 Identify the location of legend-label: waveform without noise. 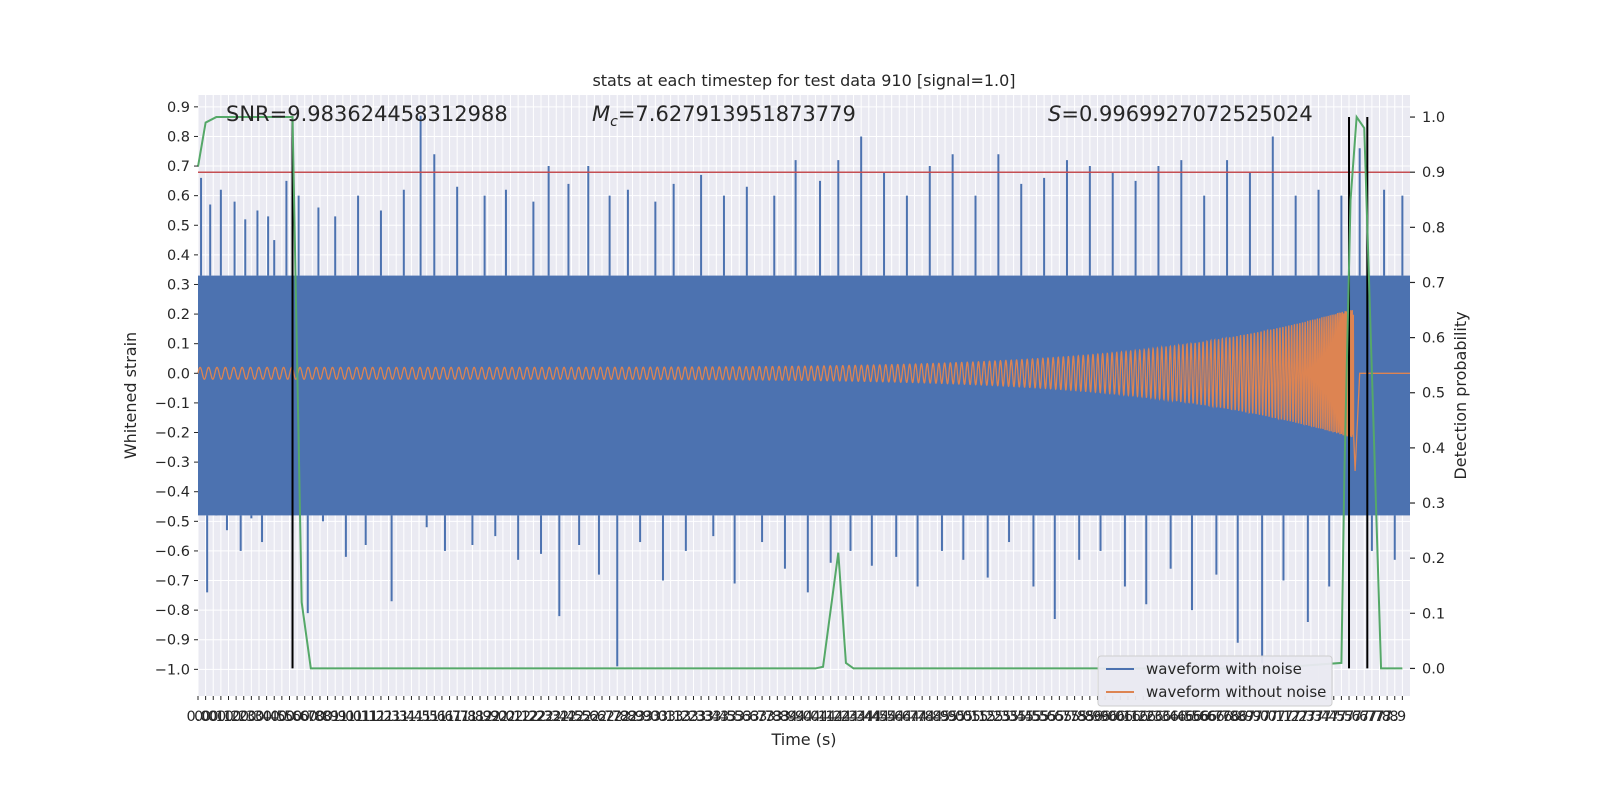
(1236, 692).